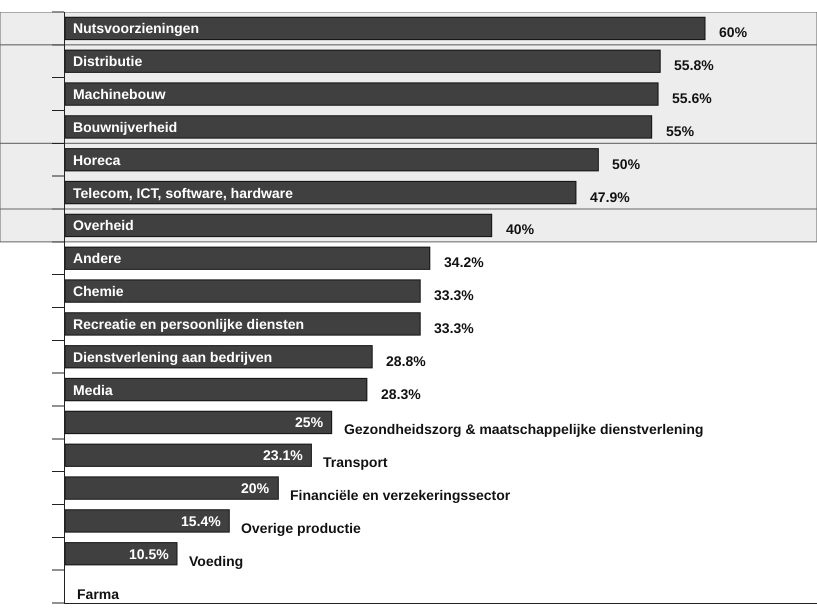 This screenshot has width=817, height=608. What do you see at coordinates (626, 164) in the screenshot?
I see `data-label: 50%` at bounding box center [626, 164].